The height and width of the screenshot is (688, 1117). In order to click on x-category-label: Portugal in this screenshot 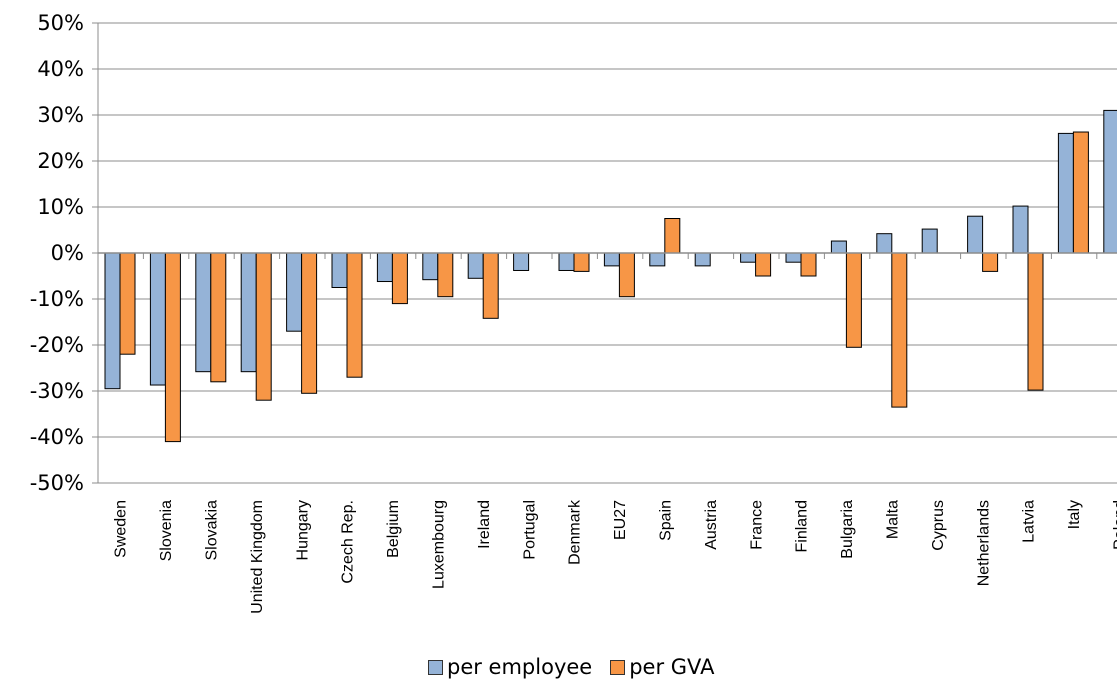, I will do `click(529, 530)`.